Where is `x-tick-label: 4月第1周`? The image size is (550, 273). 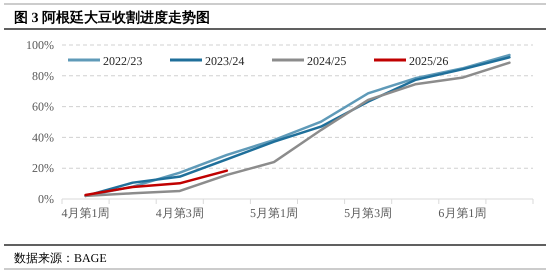 x-tick-label: 4月第1周 is located at coordinates (86, 213).